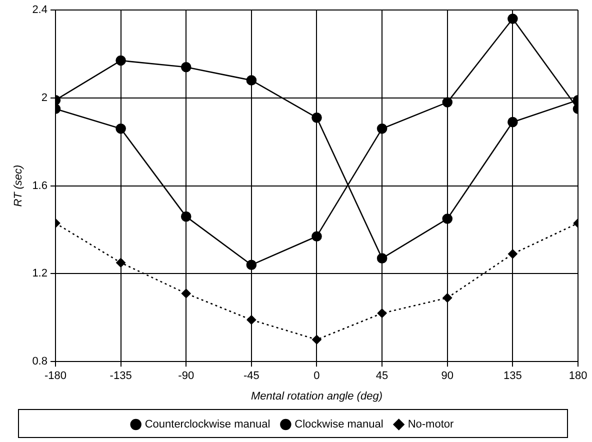  Describe the element at coordinates (40, 186) in the screenshot. I see `y-tick-label: 1.6` at that location.